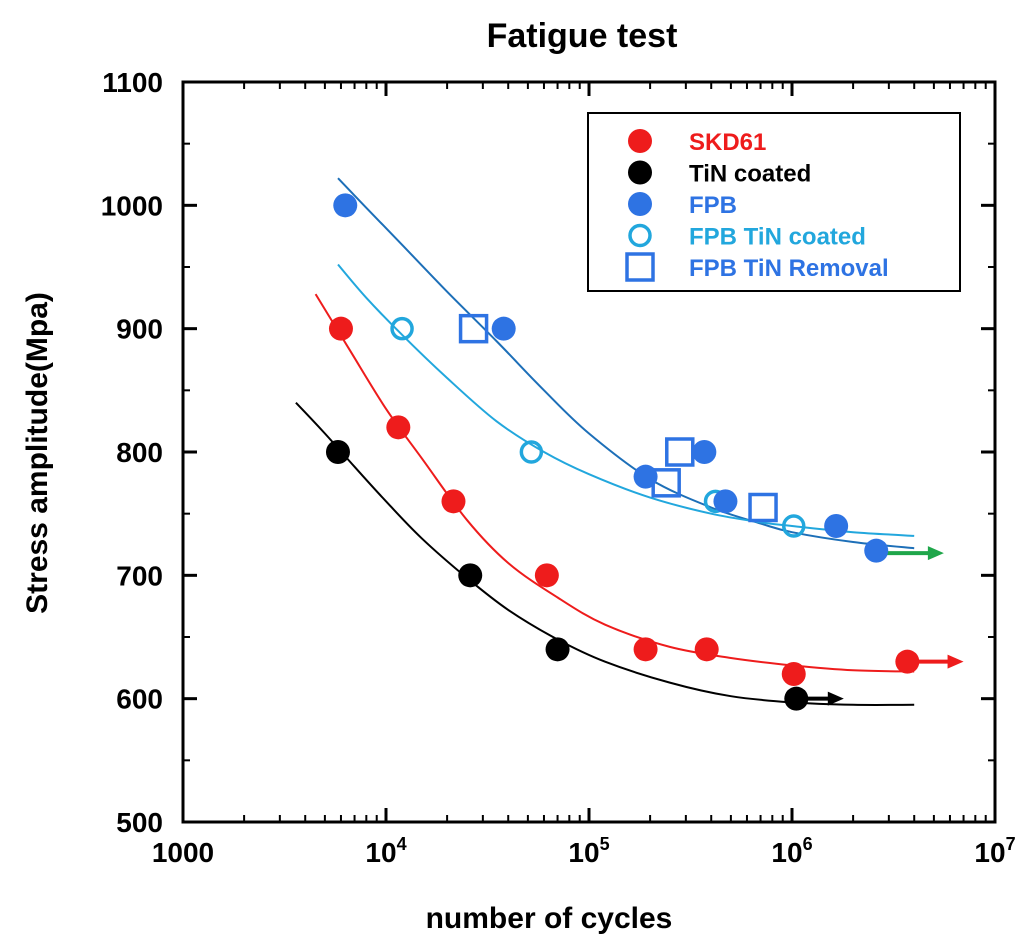 The image size is (1017, 948). Describe the element at coordinates (139, 699) in the screenshot. I see `y-tick-label: 600` at that location.